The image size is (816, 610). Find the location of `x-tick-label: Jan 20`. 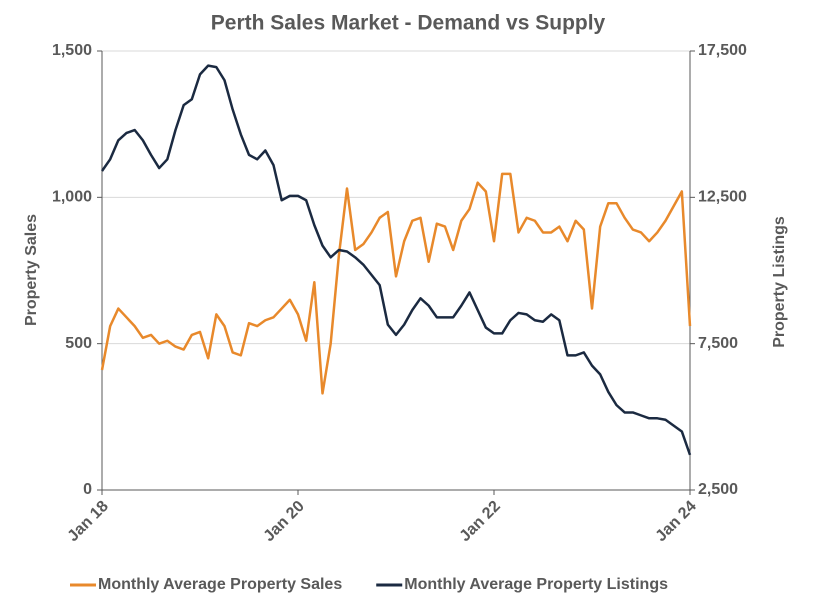

x-tick-label: Jan 20 is located at coordinates (284, 521).